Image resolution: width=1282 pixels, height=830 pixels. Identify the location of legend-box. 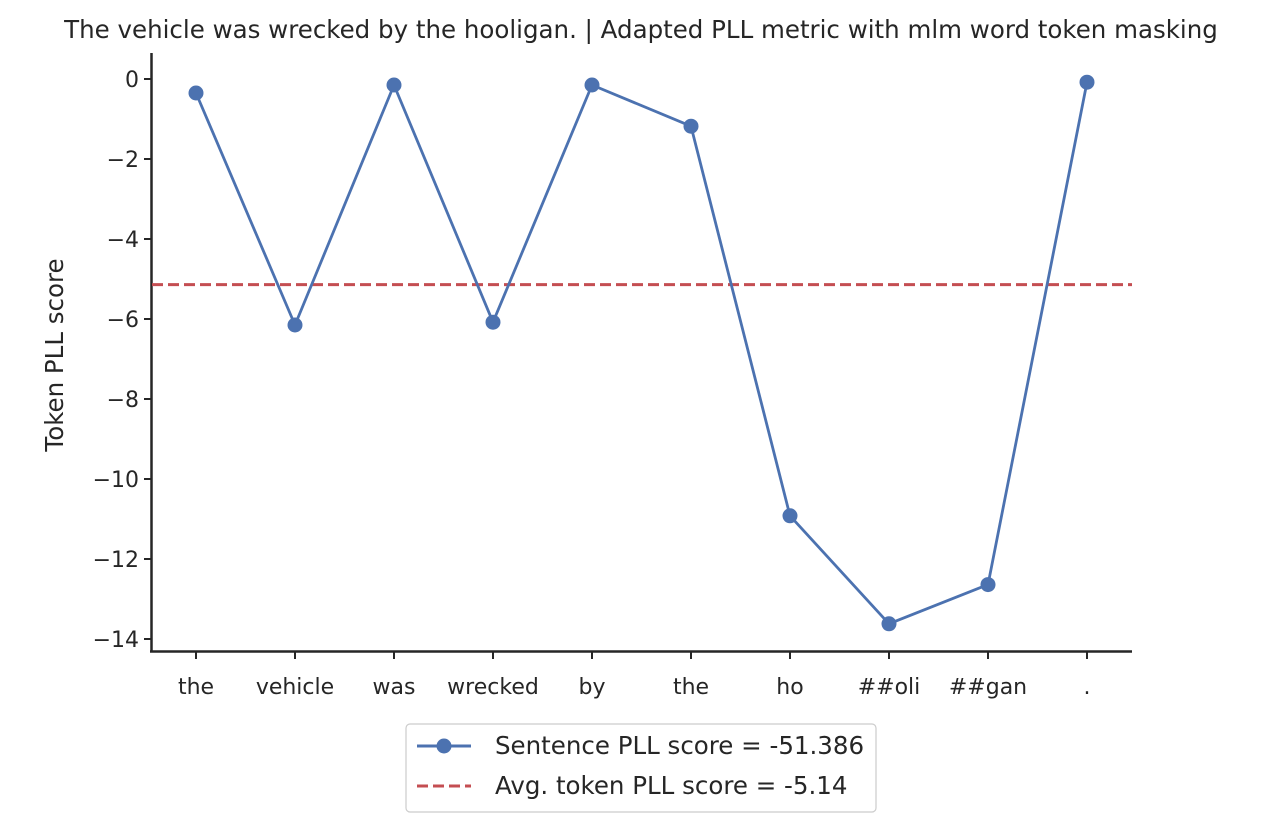
(641, 768).